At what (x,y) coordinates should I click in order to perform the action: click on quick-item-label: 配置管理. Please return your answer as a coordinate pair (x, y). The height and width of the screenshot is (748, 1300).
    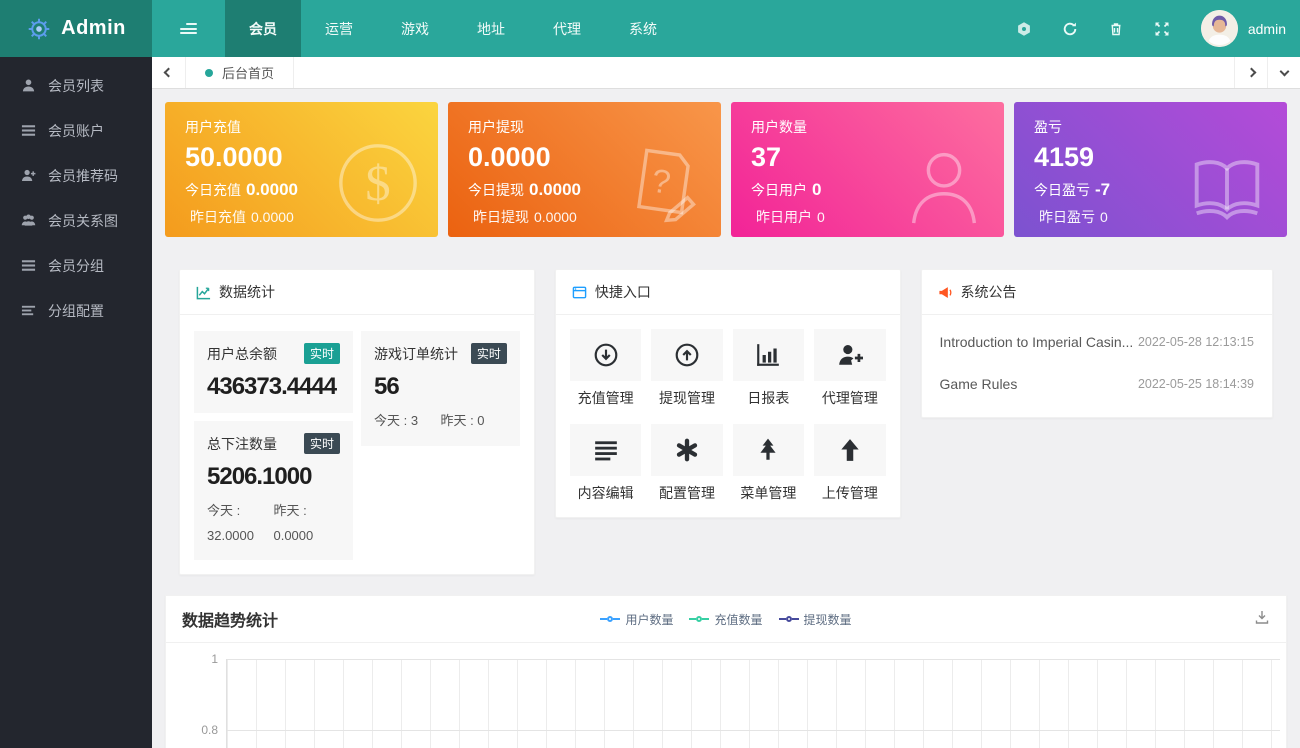
    Looking at the image, I should click on (687, 493).